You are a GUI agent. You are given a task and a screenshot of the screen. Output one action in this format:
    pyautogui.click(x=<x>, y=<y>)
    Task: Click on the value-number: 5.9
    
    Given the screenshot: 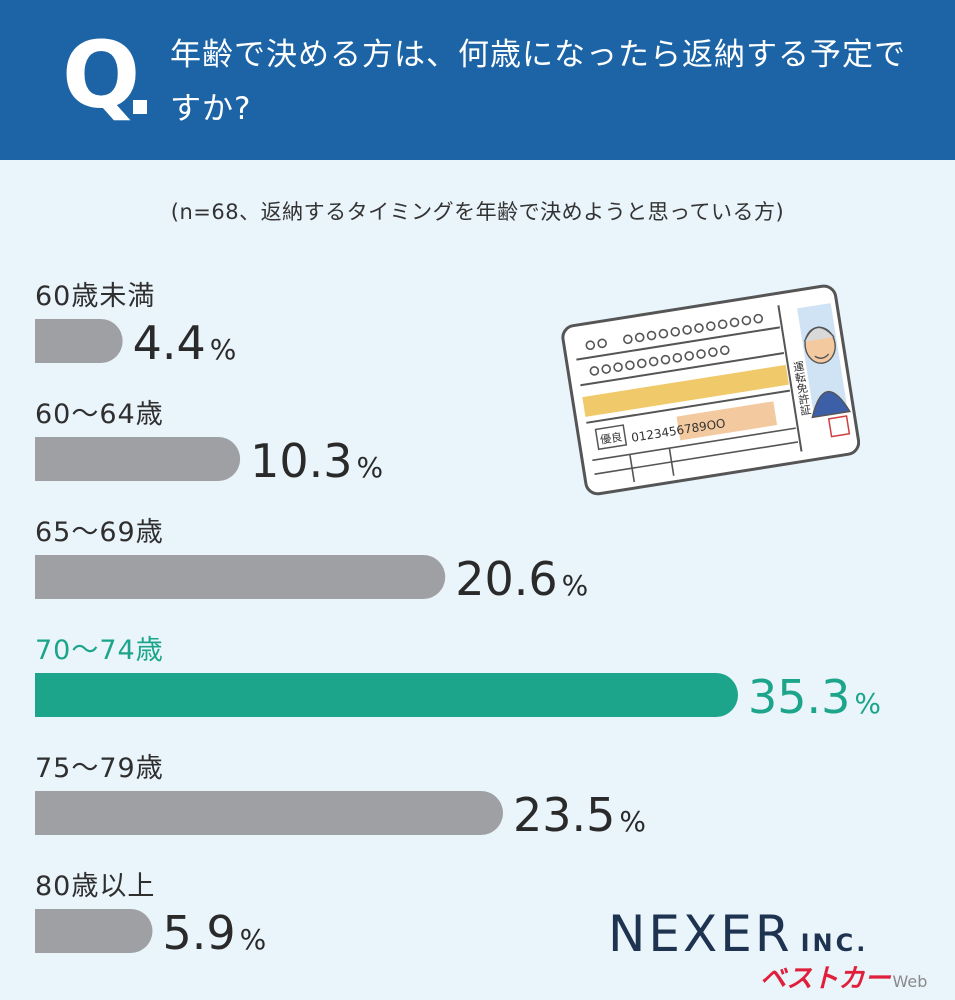 What is the action you would take?
    pyautogui.click(x=198, y=933)
    